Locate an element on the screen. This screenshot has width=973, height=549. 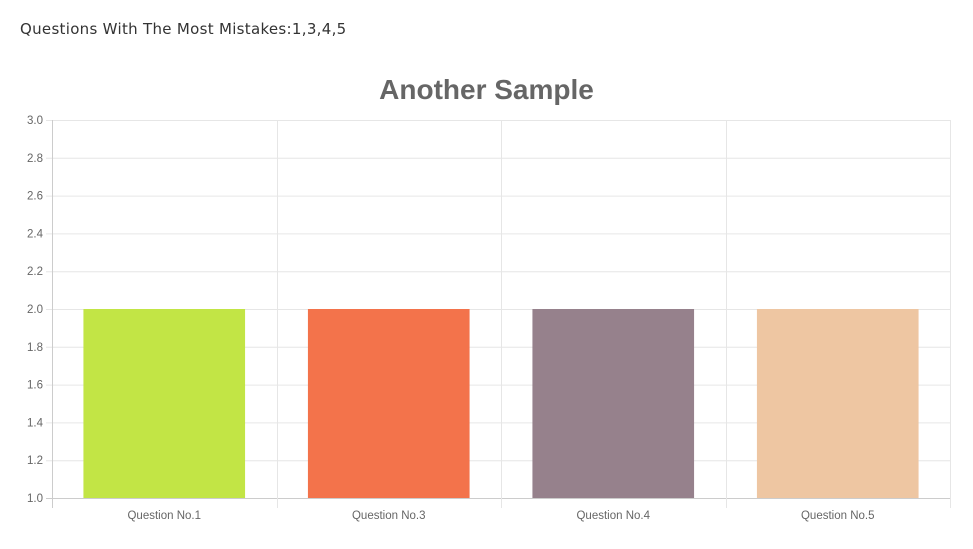
y-tick-label: 2.8 is located at coordinates (35, 159).